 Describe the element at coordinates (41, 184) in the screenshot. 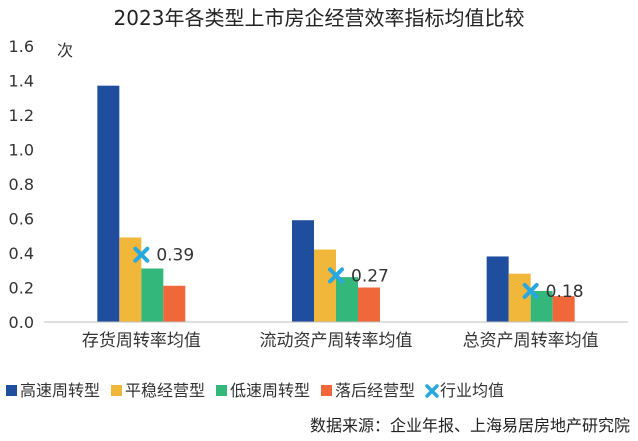

I see `y-axis: 0.0 0.2 0.4 0.6 0.8 1.0 1.2 1.4 1.6 次` at that location.